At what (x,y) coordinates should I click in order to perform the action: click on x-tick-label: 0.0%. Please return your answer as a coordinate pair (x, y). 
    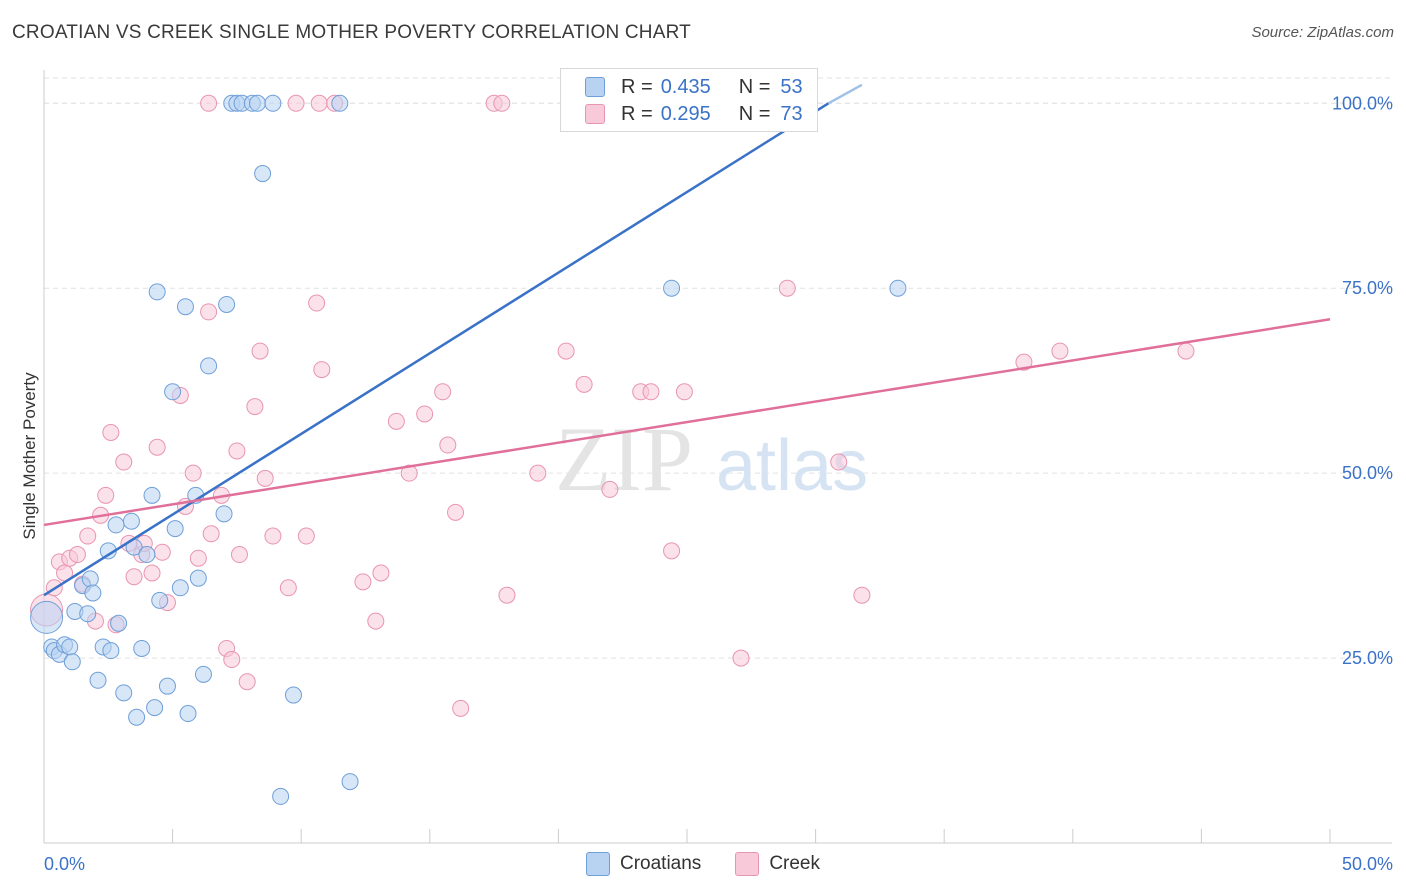
    Looking at the image, I should click on (64, 864).